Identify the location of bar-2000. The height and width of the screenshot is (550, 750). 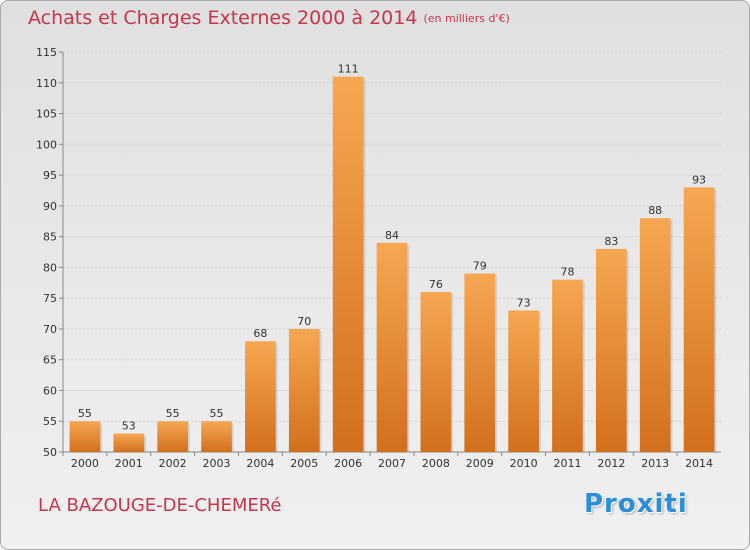
(85, 436).